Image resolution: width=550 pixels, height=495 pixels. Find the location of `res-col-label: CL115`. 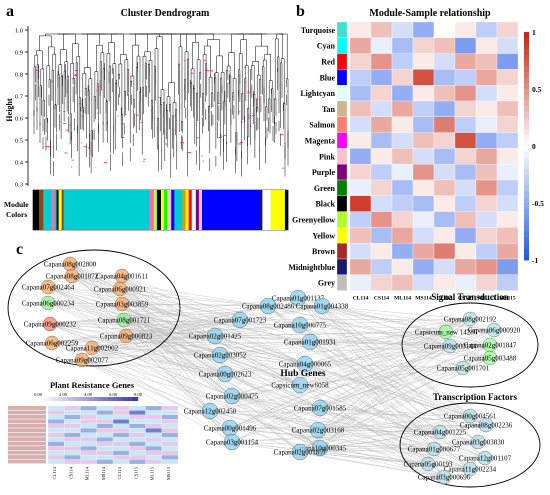

res-col-label: CL115 is located at coordinates (119, 472).